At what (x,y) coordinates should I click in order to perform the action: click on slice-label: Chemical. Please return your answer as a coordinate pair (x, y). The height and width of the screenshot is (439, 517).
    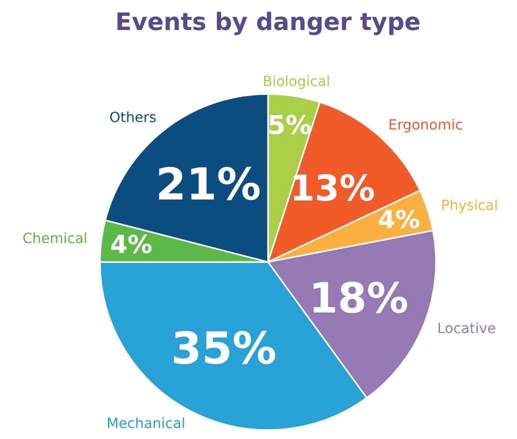
    Looking at the image, I should click on (55, 239).